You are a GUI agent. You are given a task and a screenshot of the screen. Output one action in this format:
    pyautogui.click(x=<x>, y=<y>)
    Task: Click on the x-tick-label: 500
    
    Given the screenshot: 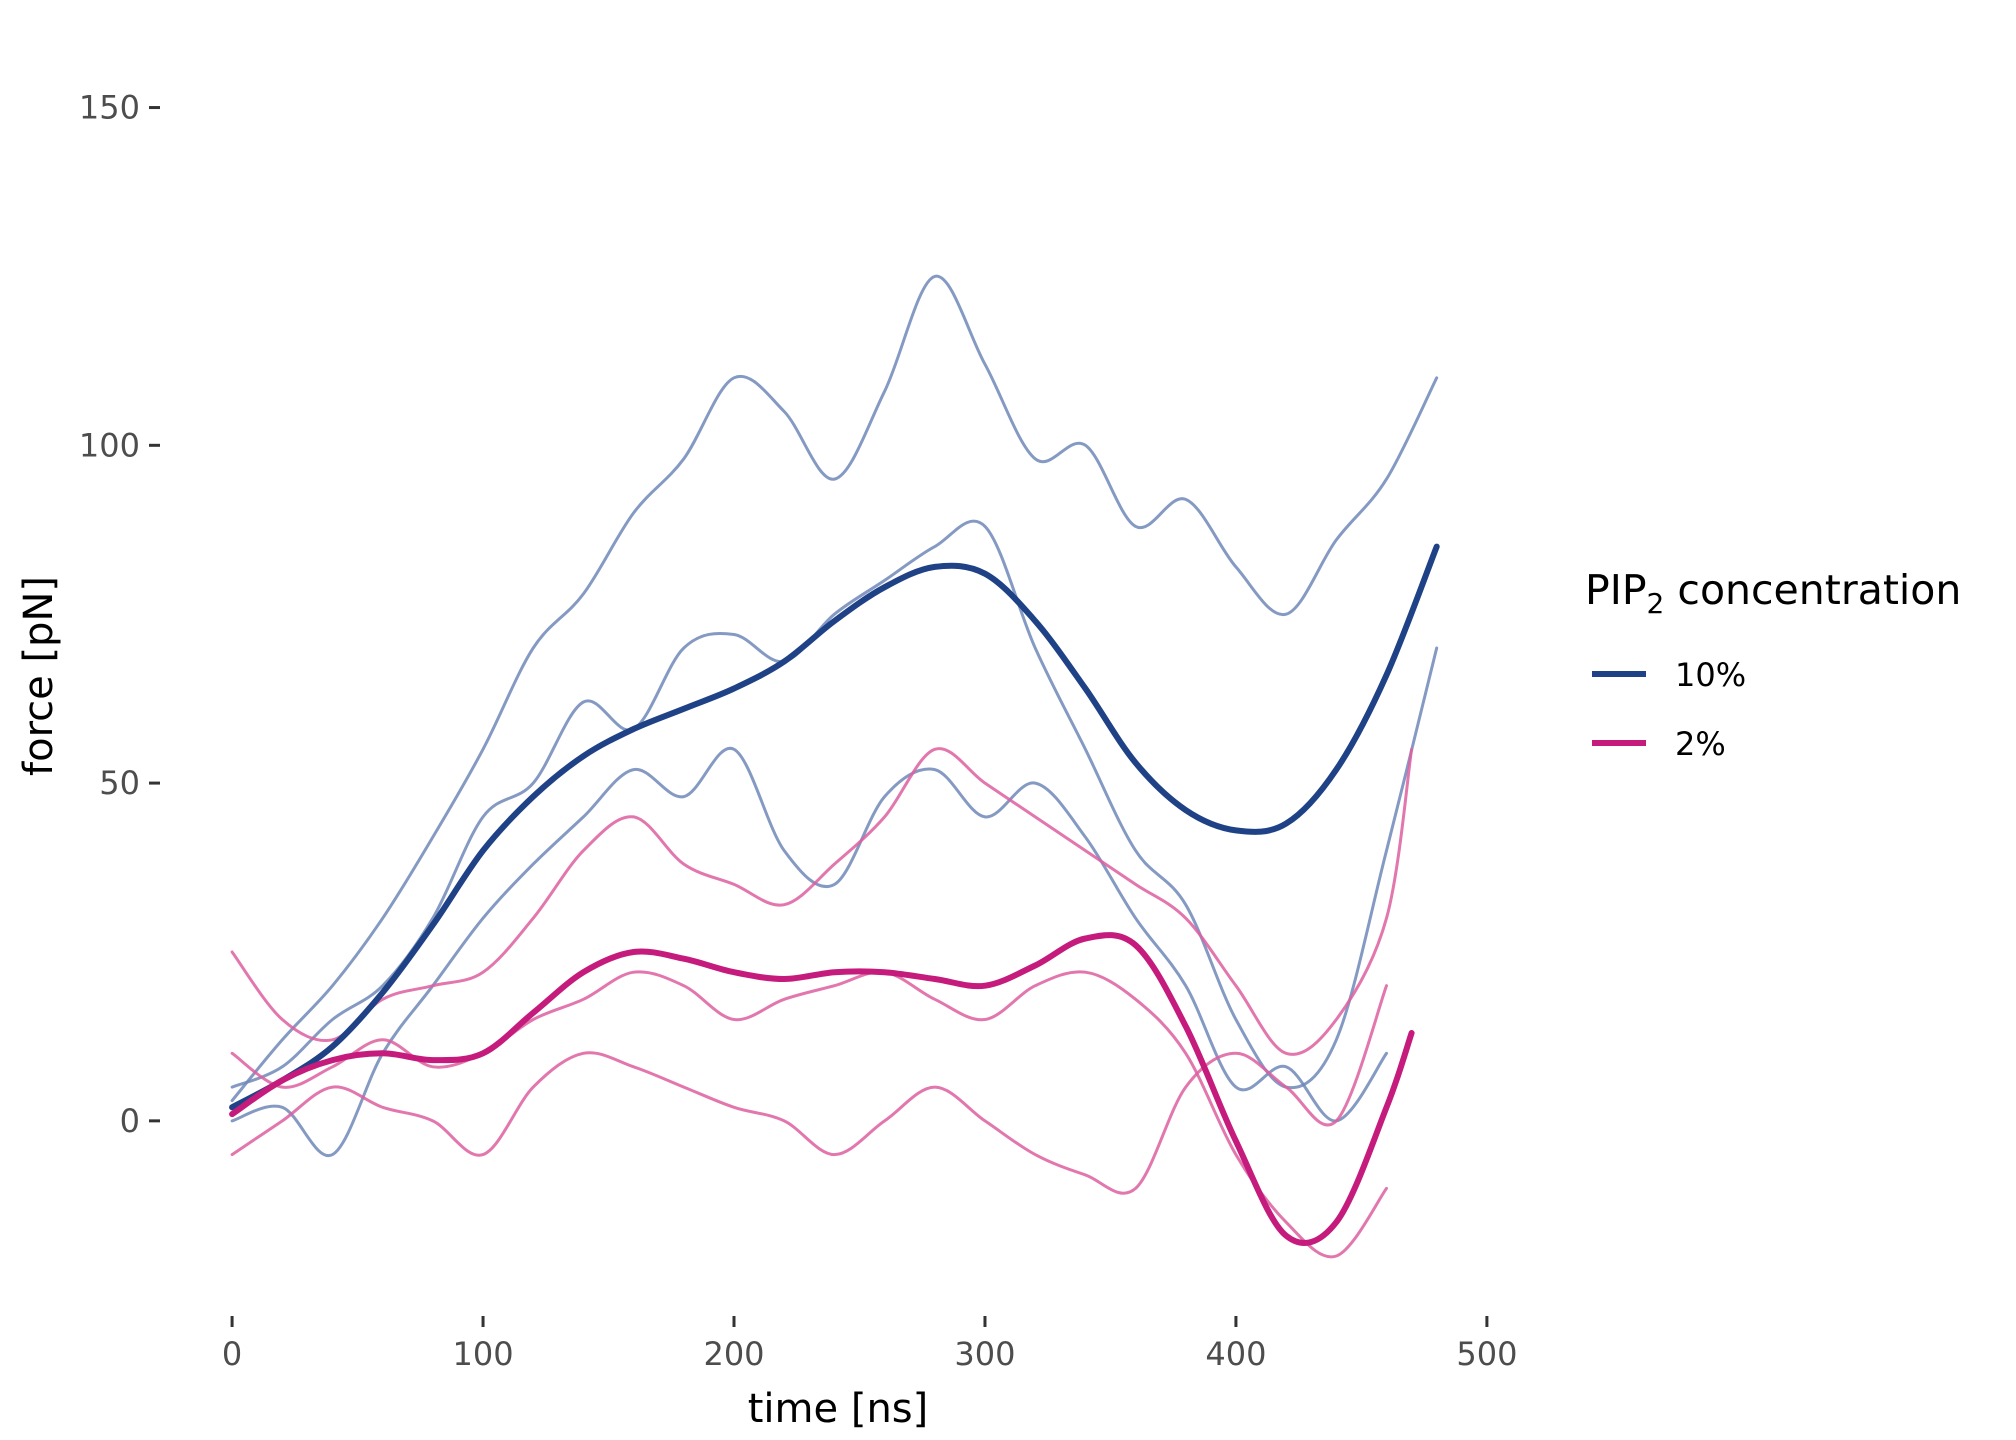 What is the action you would take?
    pyautogui.click(x=1486, y=1354)
    